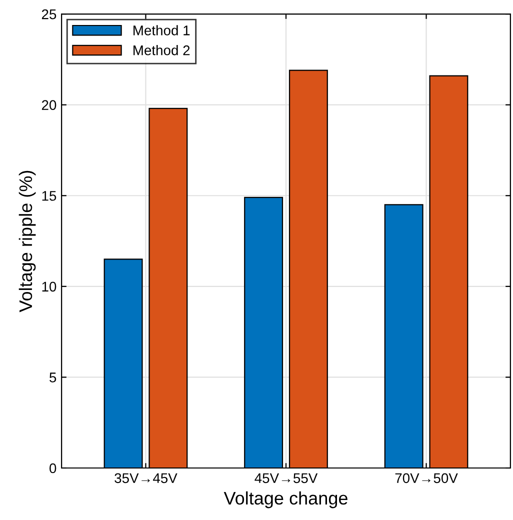 The height and width of the screenshot is (520, 513). What do you see at coordinates (53, 468) in the screenshot?
I see `y-tick-label: 0` at bounding box center [53, 468].